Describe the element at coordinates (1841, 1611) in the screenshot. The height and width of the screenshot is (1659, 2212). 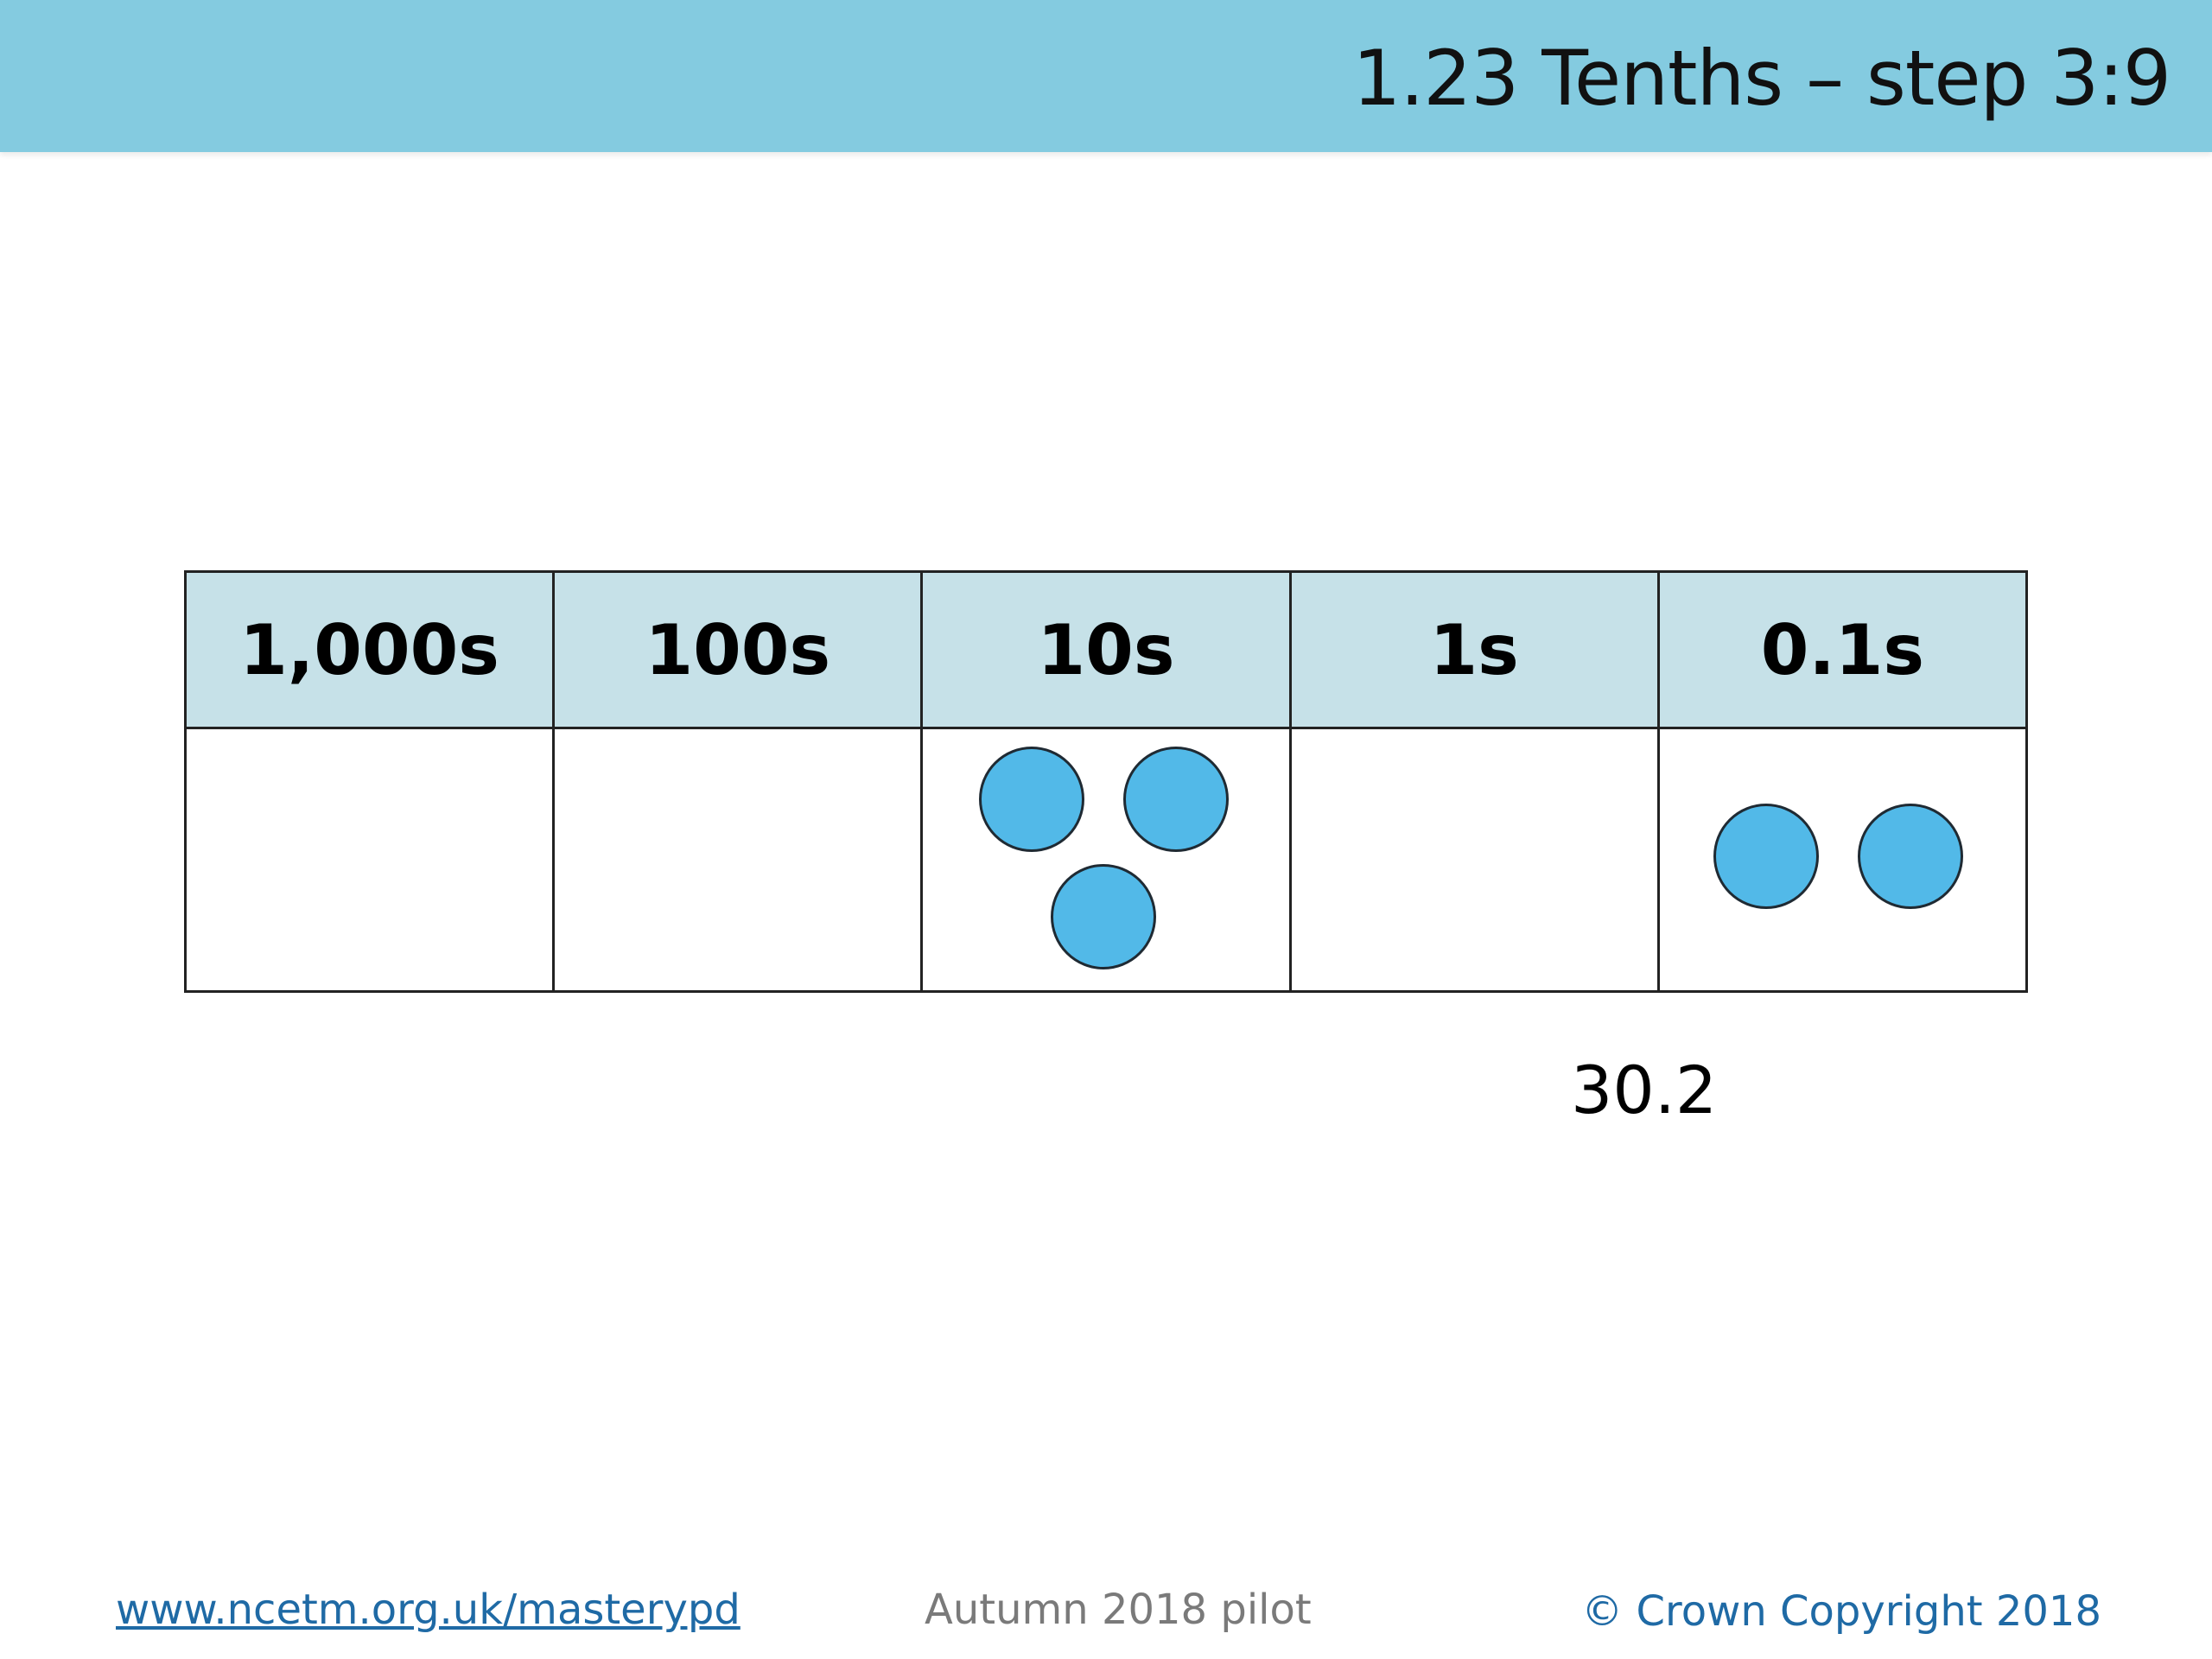
I see `footer-copyright: © Crown Copyright 2018` at that location.